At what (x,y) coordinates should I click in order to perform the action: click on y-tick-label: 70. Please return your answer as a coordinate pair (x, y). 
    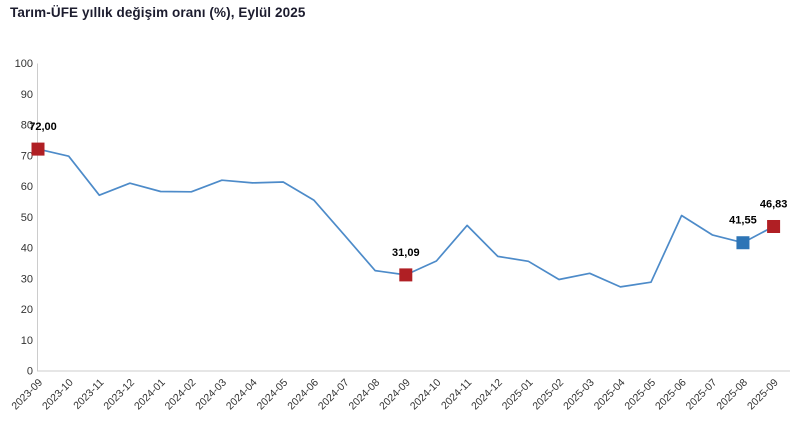
    Looking at the image, I should click on (27, 156).